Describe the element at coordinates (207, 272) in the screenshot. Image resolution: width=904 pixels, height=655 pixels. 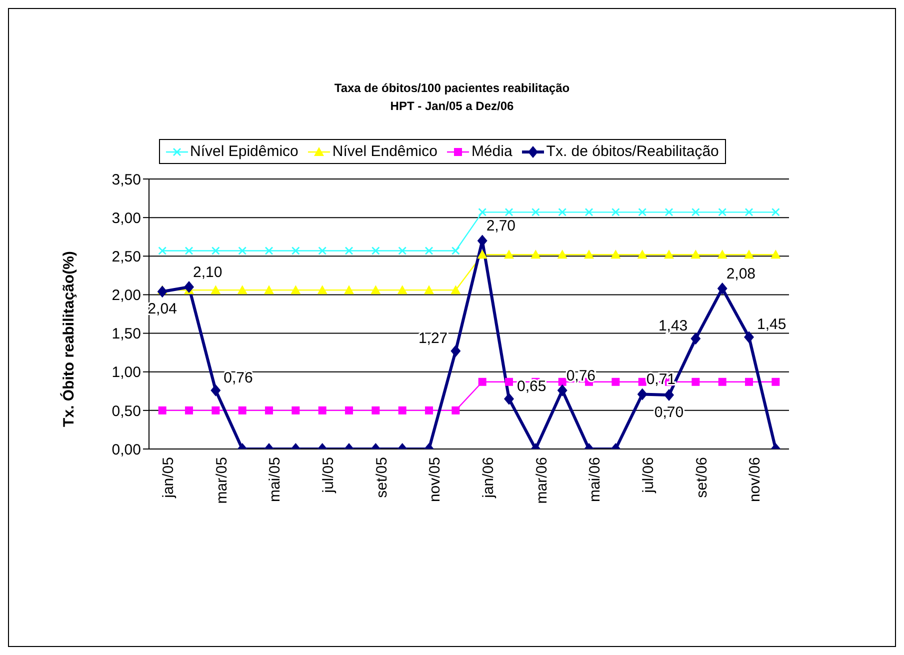
I see `data-label: 2,10` at that location.